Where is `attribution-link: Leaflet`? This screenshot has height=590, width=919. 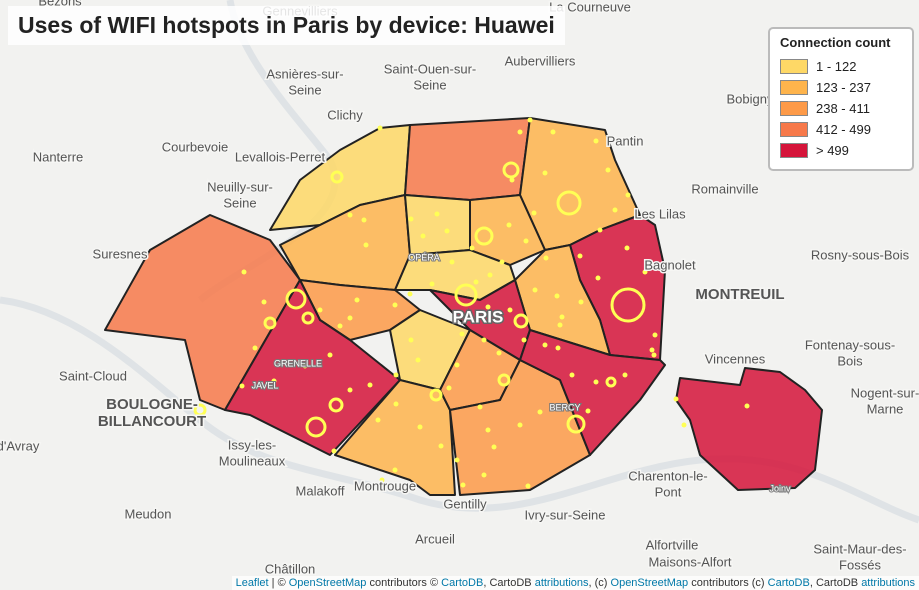
attribution-link: Leaflet is located at coordinates (252, 583).